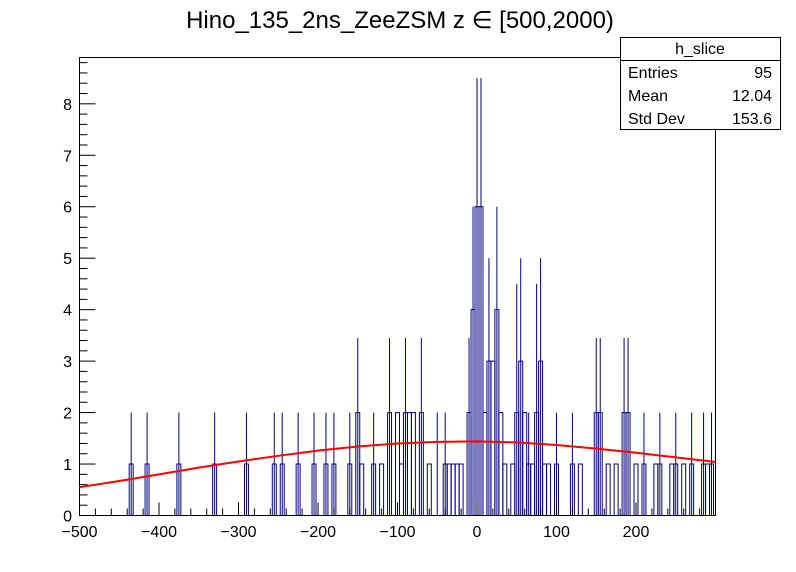 The image size is (796, 572). I want to click on stats-value-entries: 95, so click(763, 73).